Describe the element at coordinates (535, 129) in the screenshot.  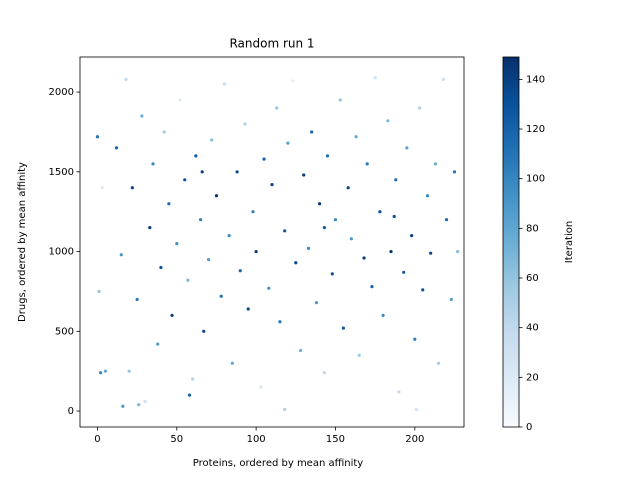
I see `colorbar-tick-label: 120` at that location.